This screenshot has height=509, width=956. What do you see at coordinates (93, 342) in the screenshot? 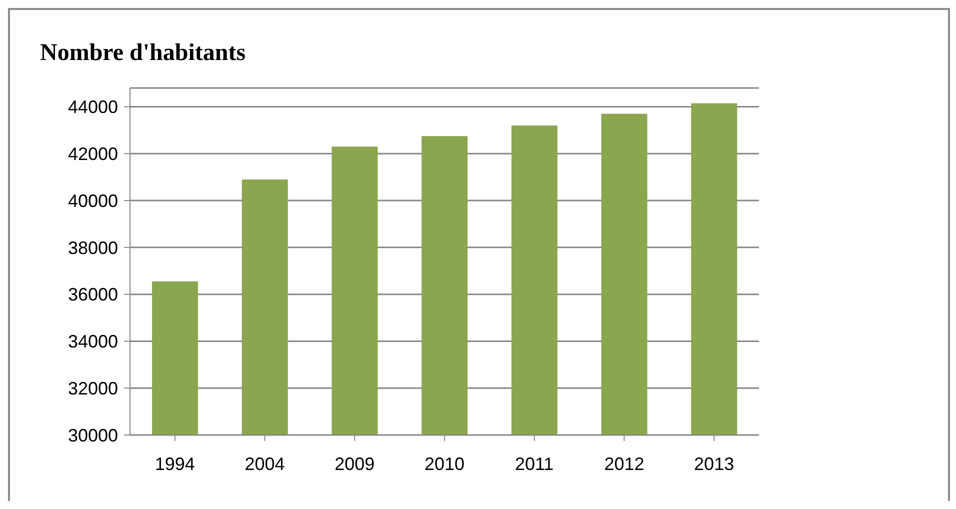
I see `y-tick-label: 34000` at bounding box center [93, 342].